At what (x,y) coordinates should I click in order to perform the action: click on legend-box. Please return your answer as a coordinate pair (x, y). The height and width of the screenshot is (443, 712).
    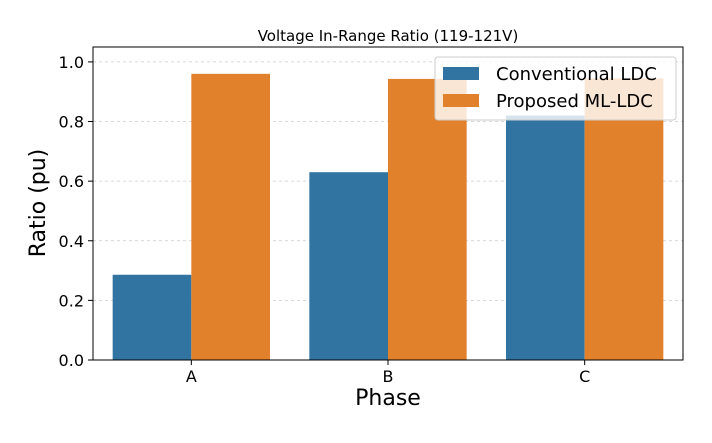
    Looking at the image, I should click on (555, 88).